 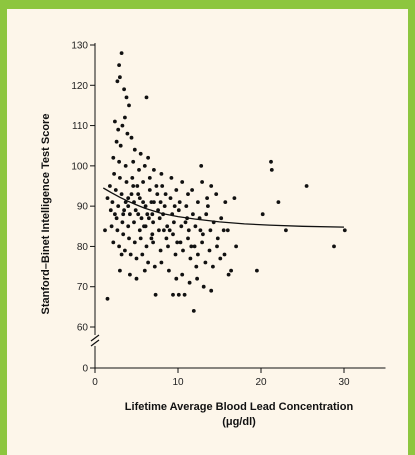 I want to click on fit-curve, so click(x=223, y=207).